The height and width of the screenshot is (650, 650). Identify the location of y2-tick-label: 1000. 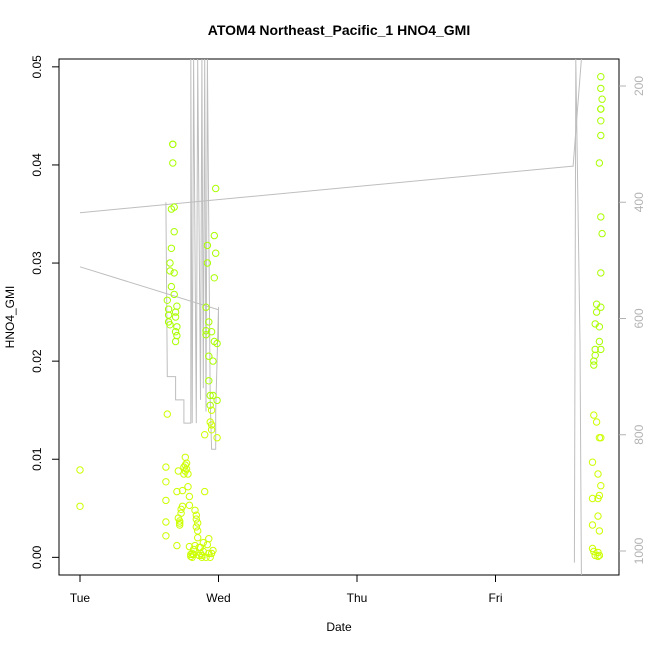
(639, 550).